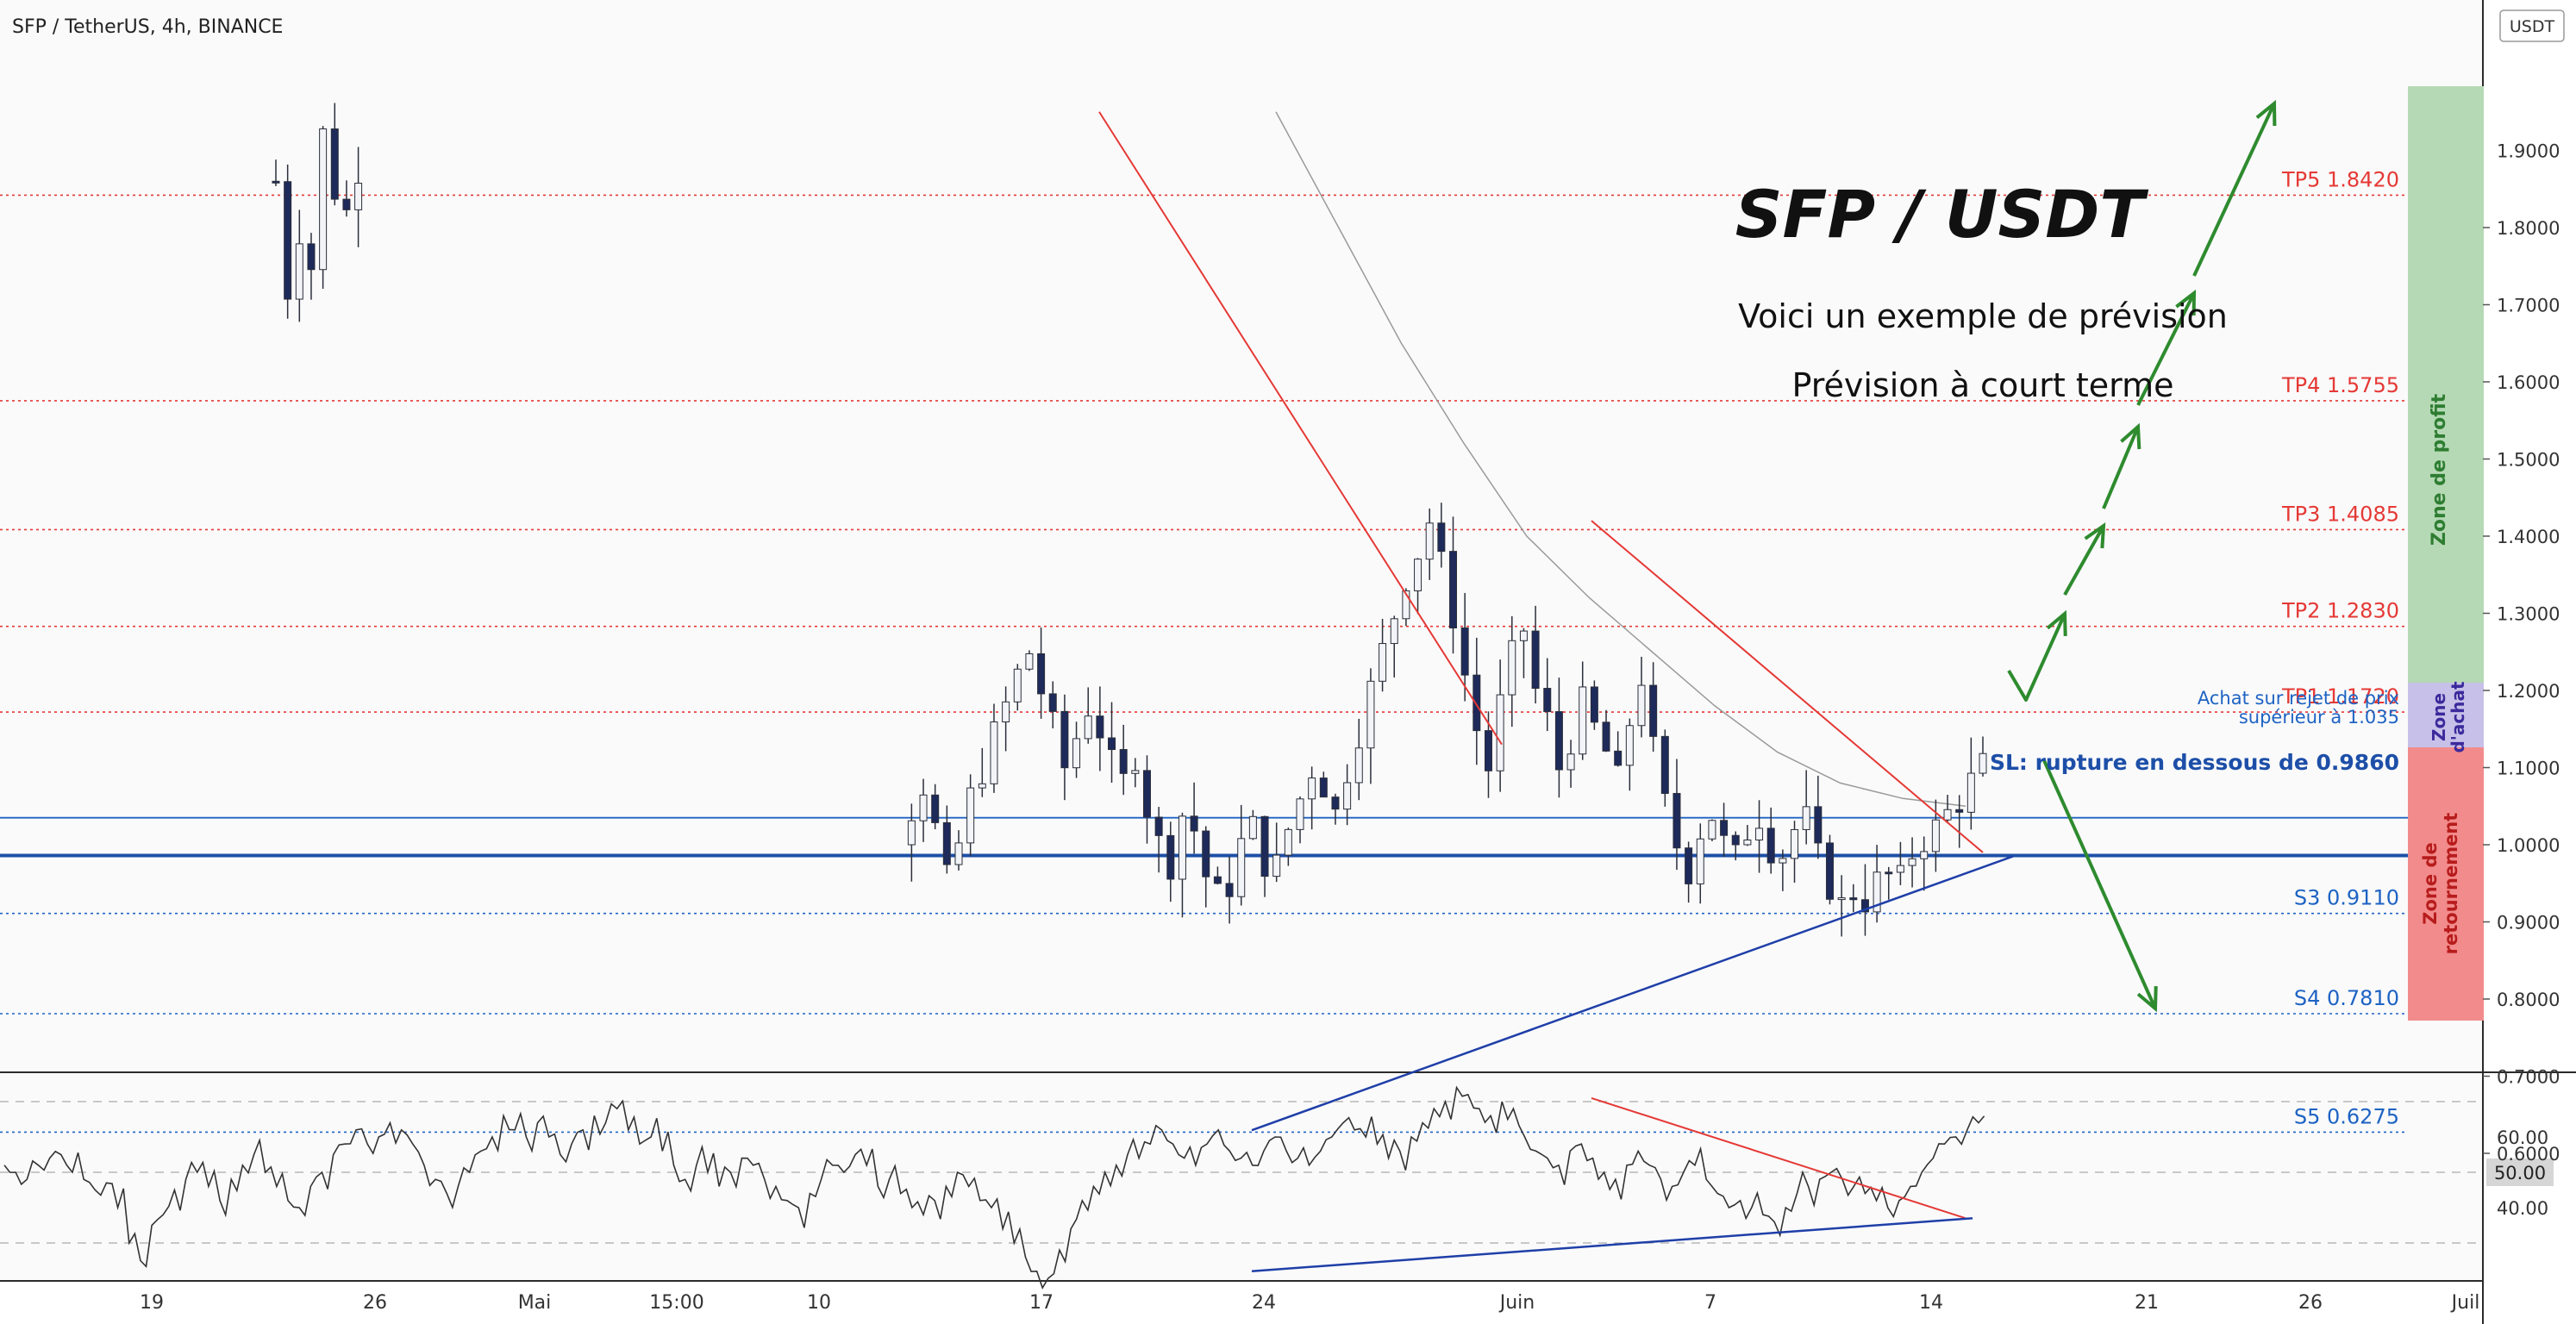  I want to click on forecast-arrow-tp4, so click(2166, 347).